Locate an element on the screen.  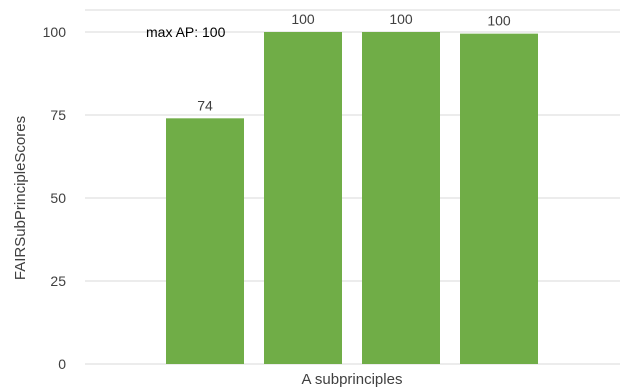
bar-1-label: 74 is located at coordinates (205, 105).